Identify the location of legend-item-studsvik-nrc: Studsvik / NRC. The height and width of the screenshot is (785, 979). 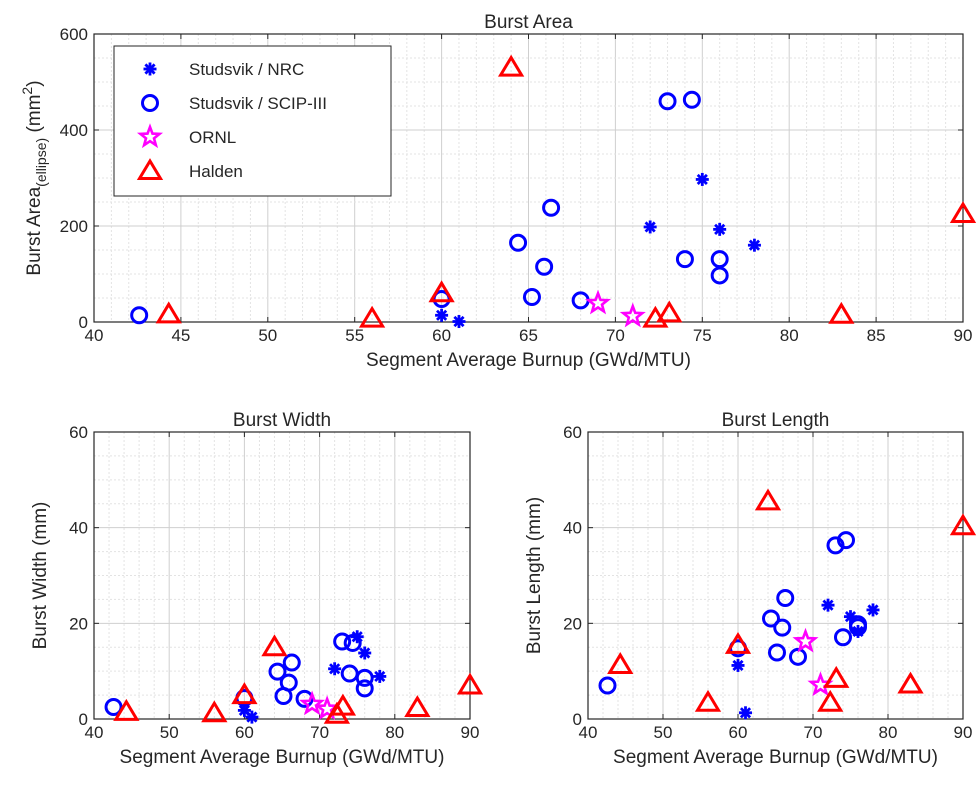
(223, 69).